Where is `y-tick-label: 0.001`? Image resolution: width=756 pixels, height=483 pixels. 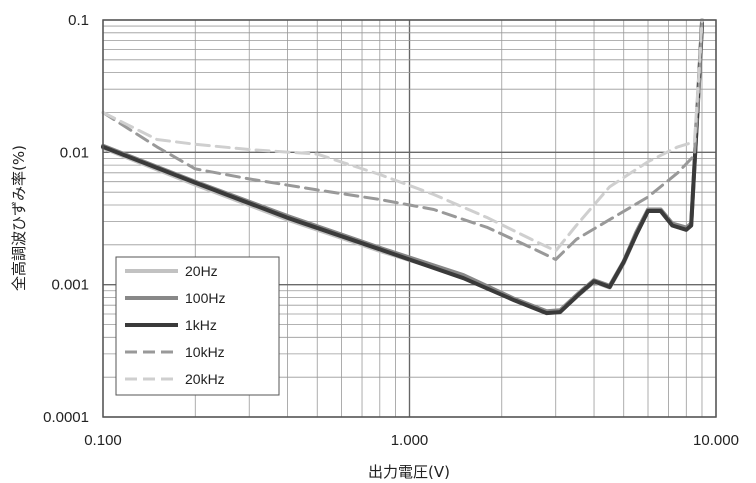
y-tick-label: 0.001 is located at coordinates (70, 285).